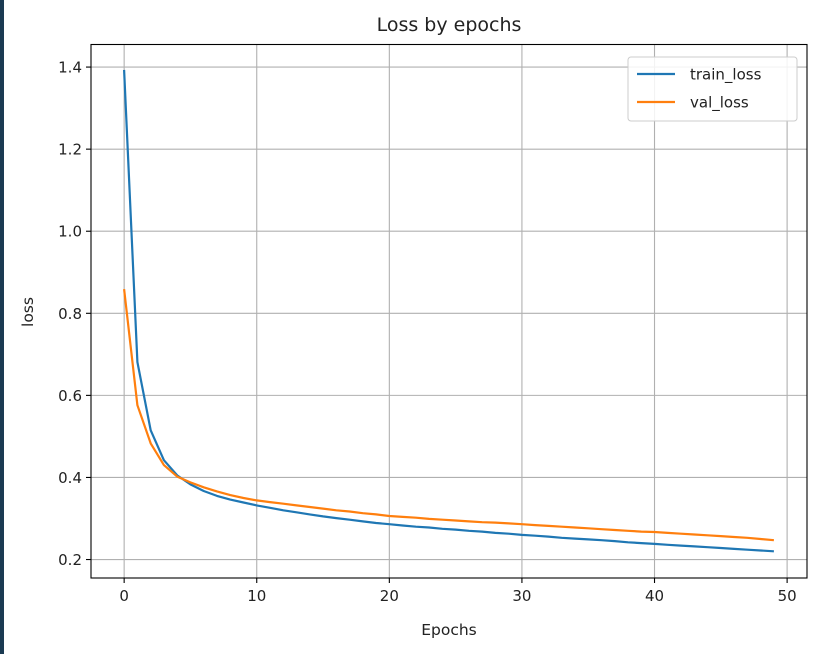  I want to click on y-tick-label: 1.4, so click(70, 68).